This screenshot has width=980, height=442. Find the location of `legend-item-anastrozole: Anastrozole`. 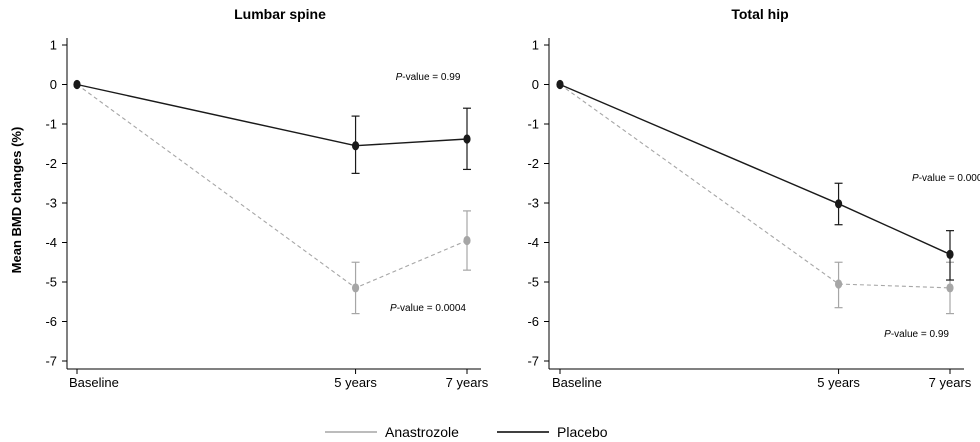

legend-item-anastrozole: Anastrozole is located at coordinates (392, 432).